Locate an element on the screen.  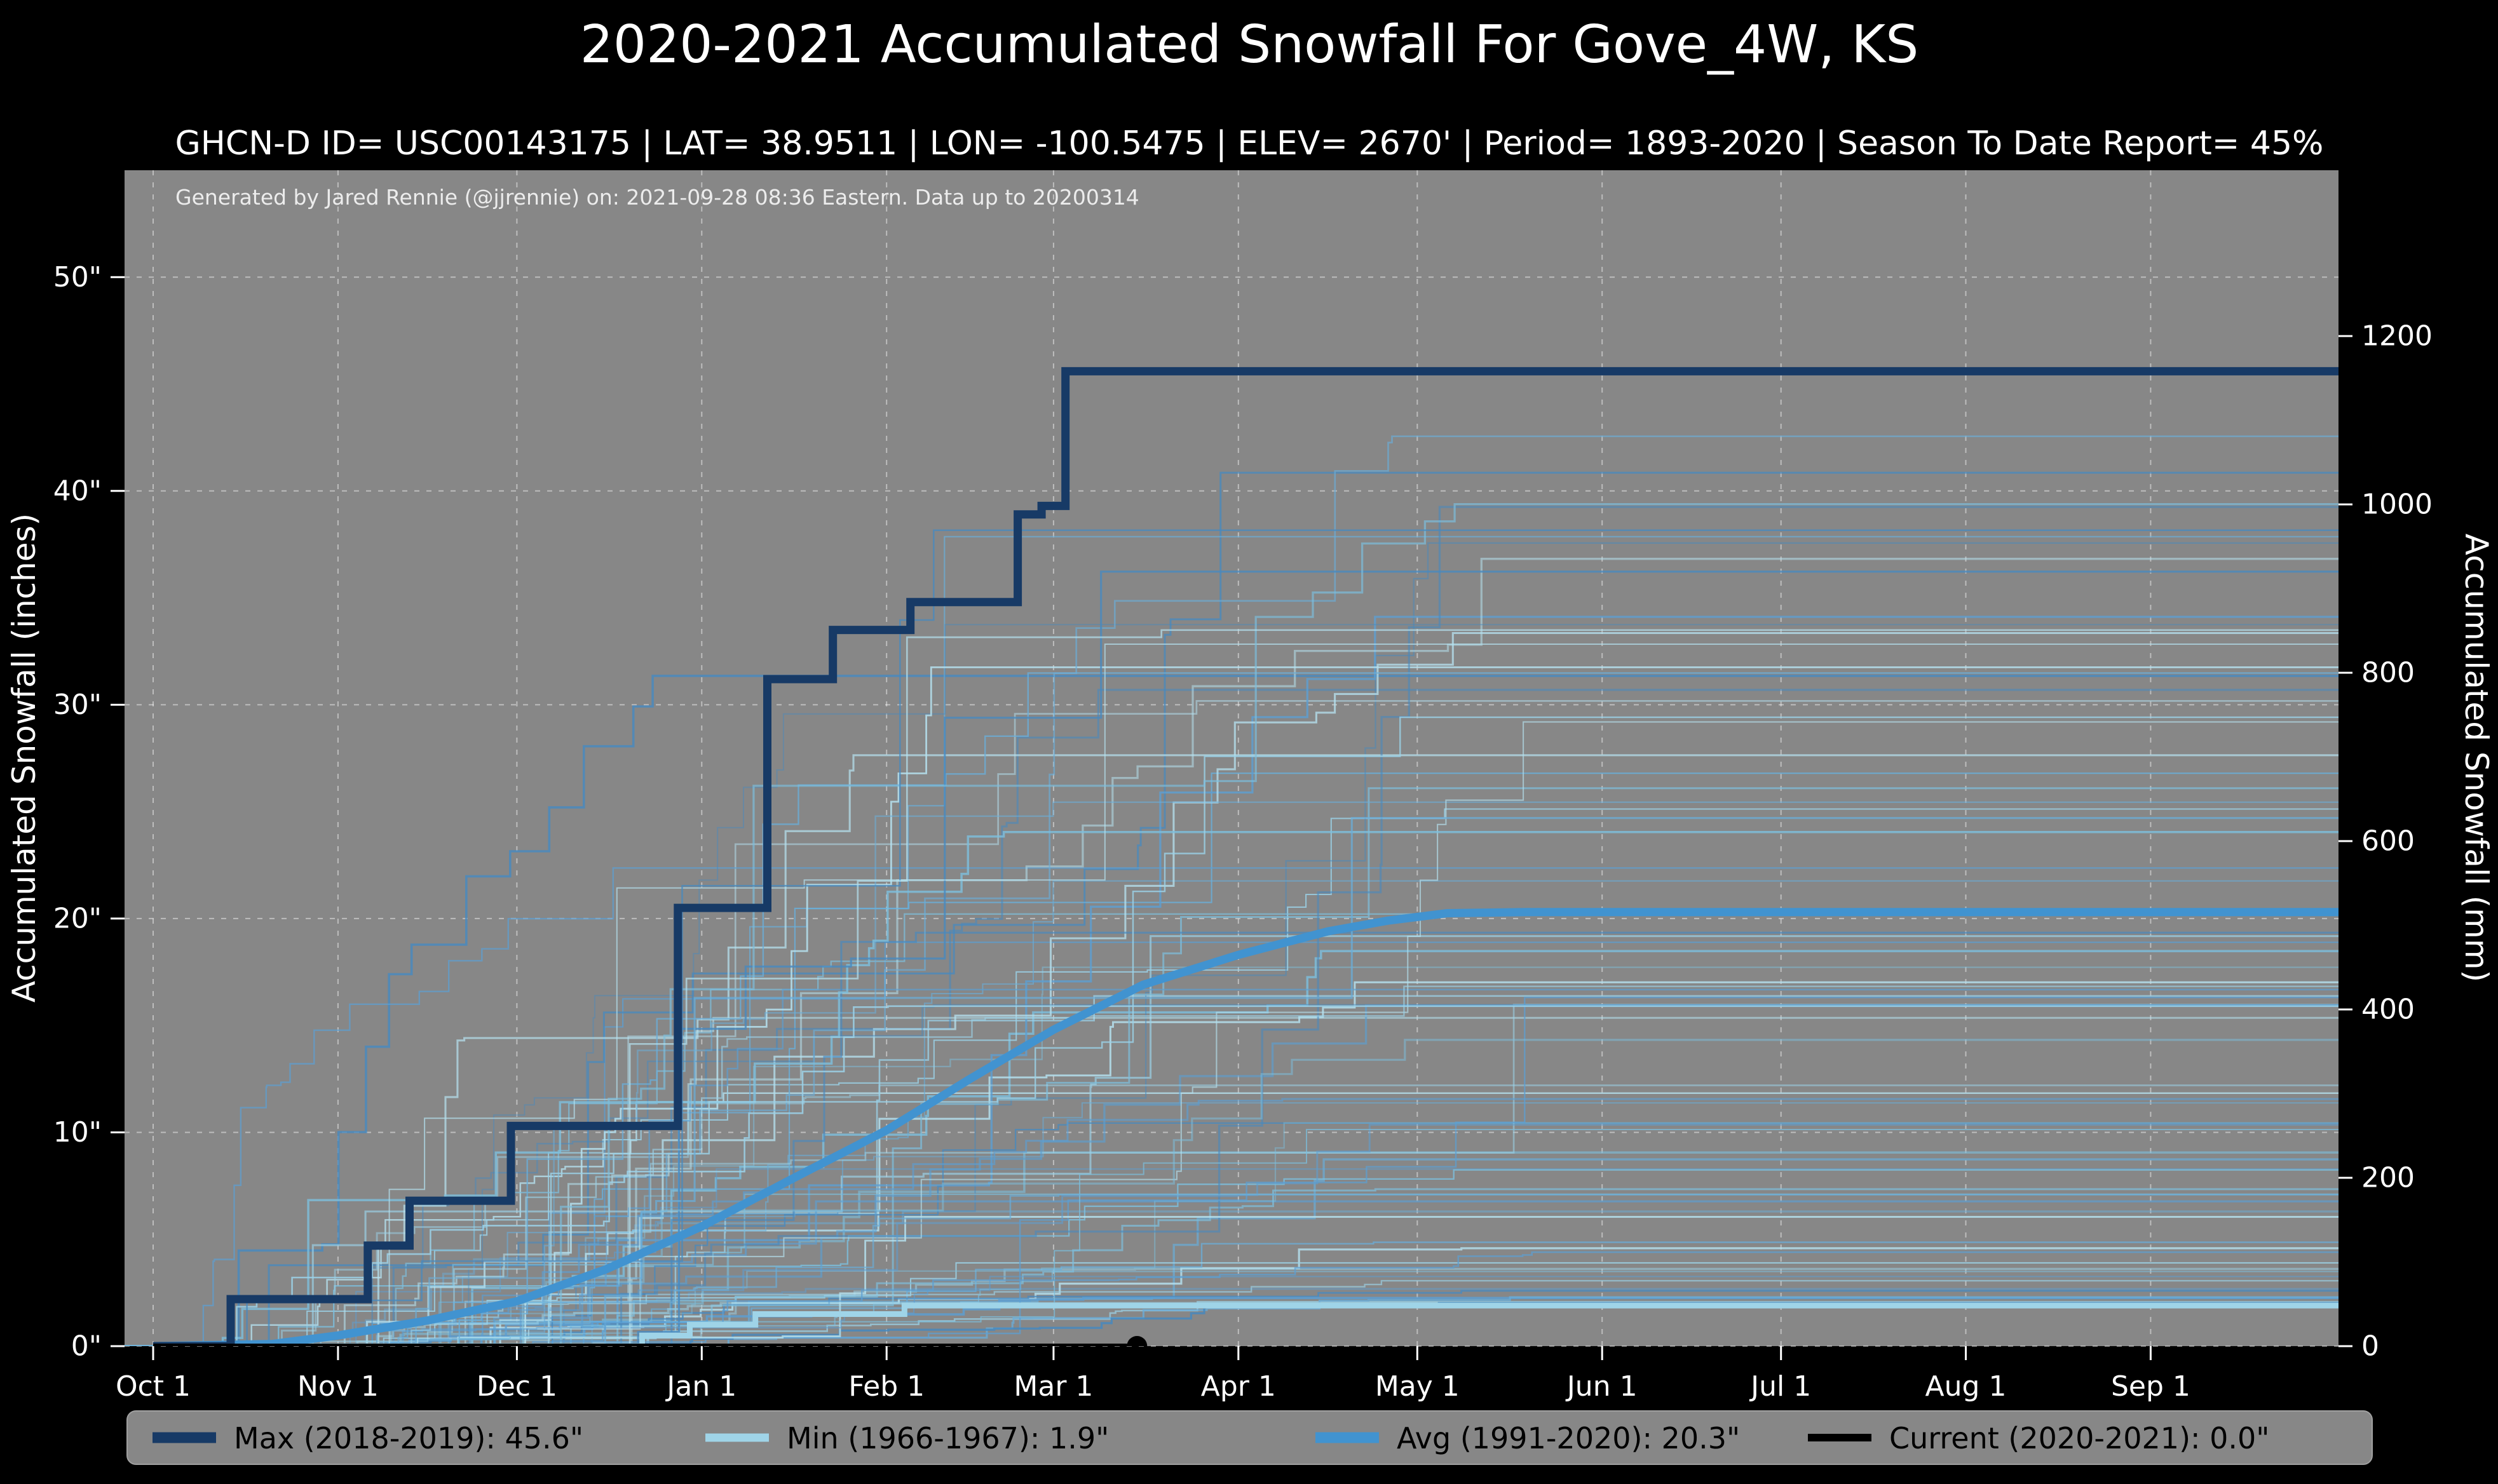
x-tick-label: Mar 1 is located at coordinates (1053, 1386).